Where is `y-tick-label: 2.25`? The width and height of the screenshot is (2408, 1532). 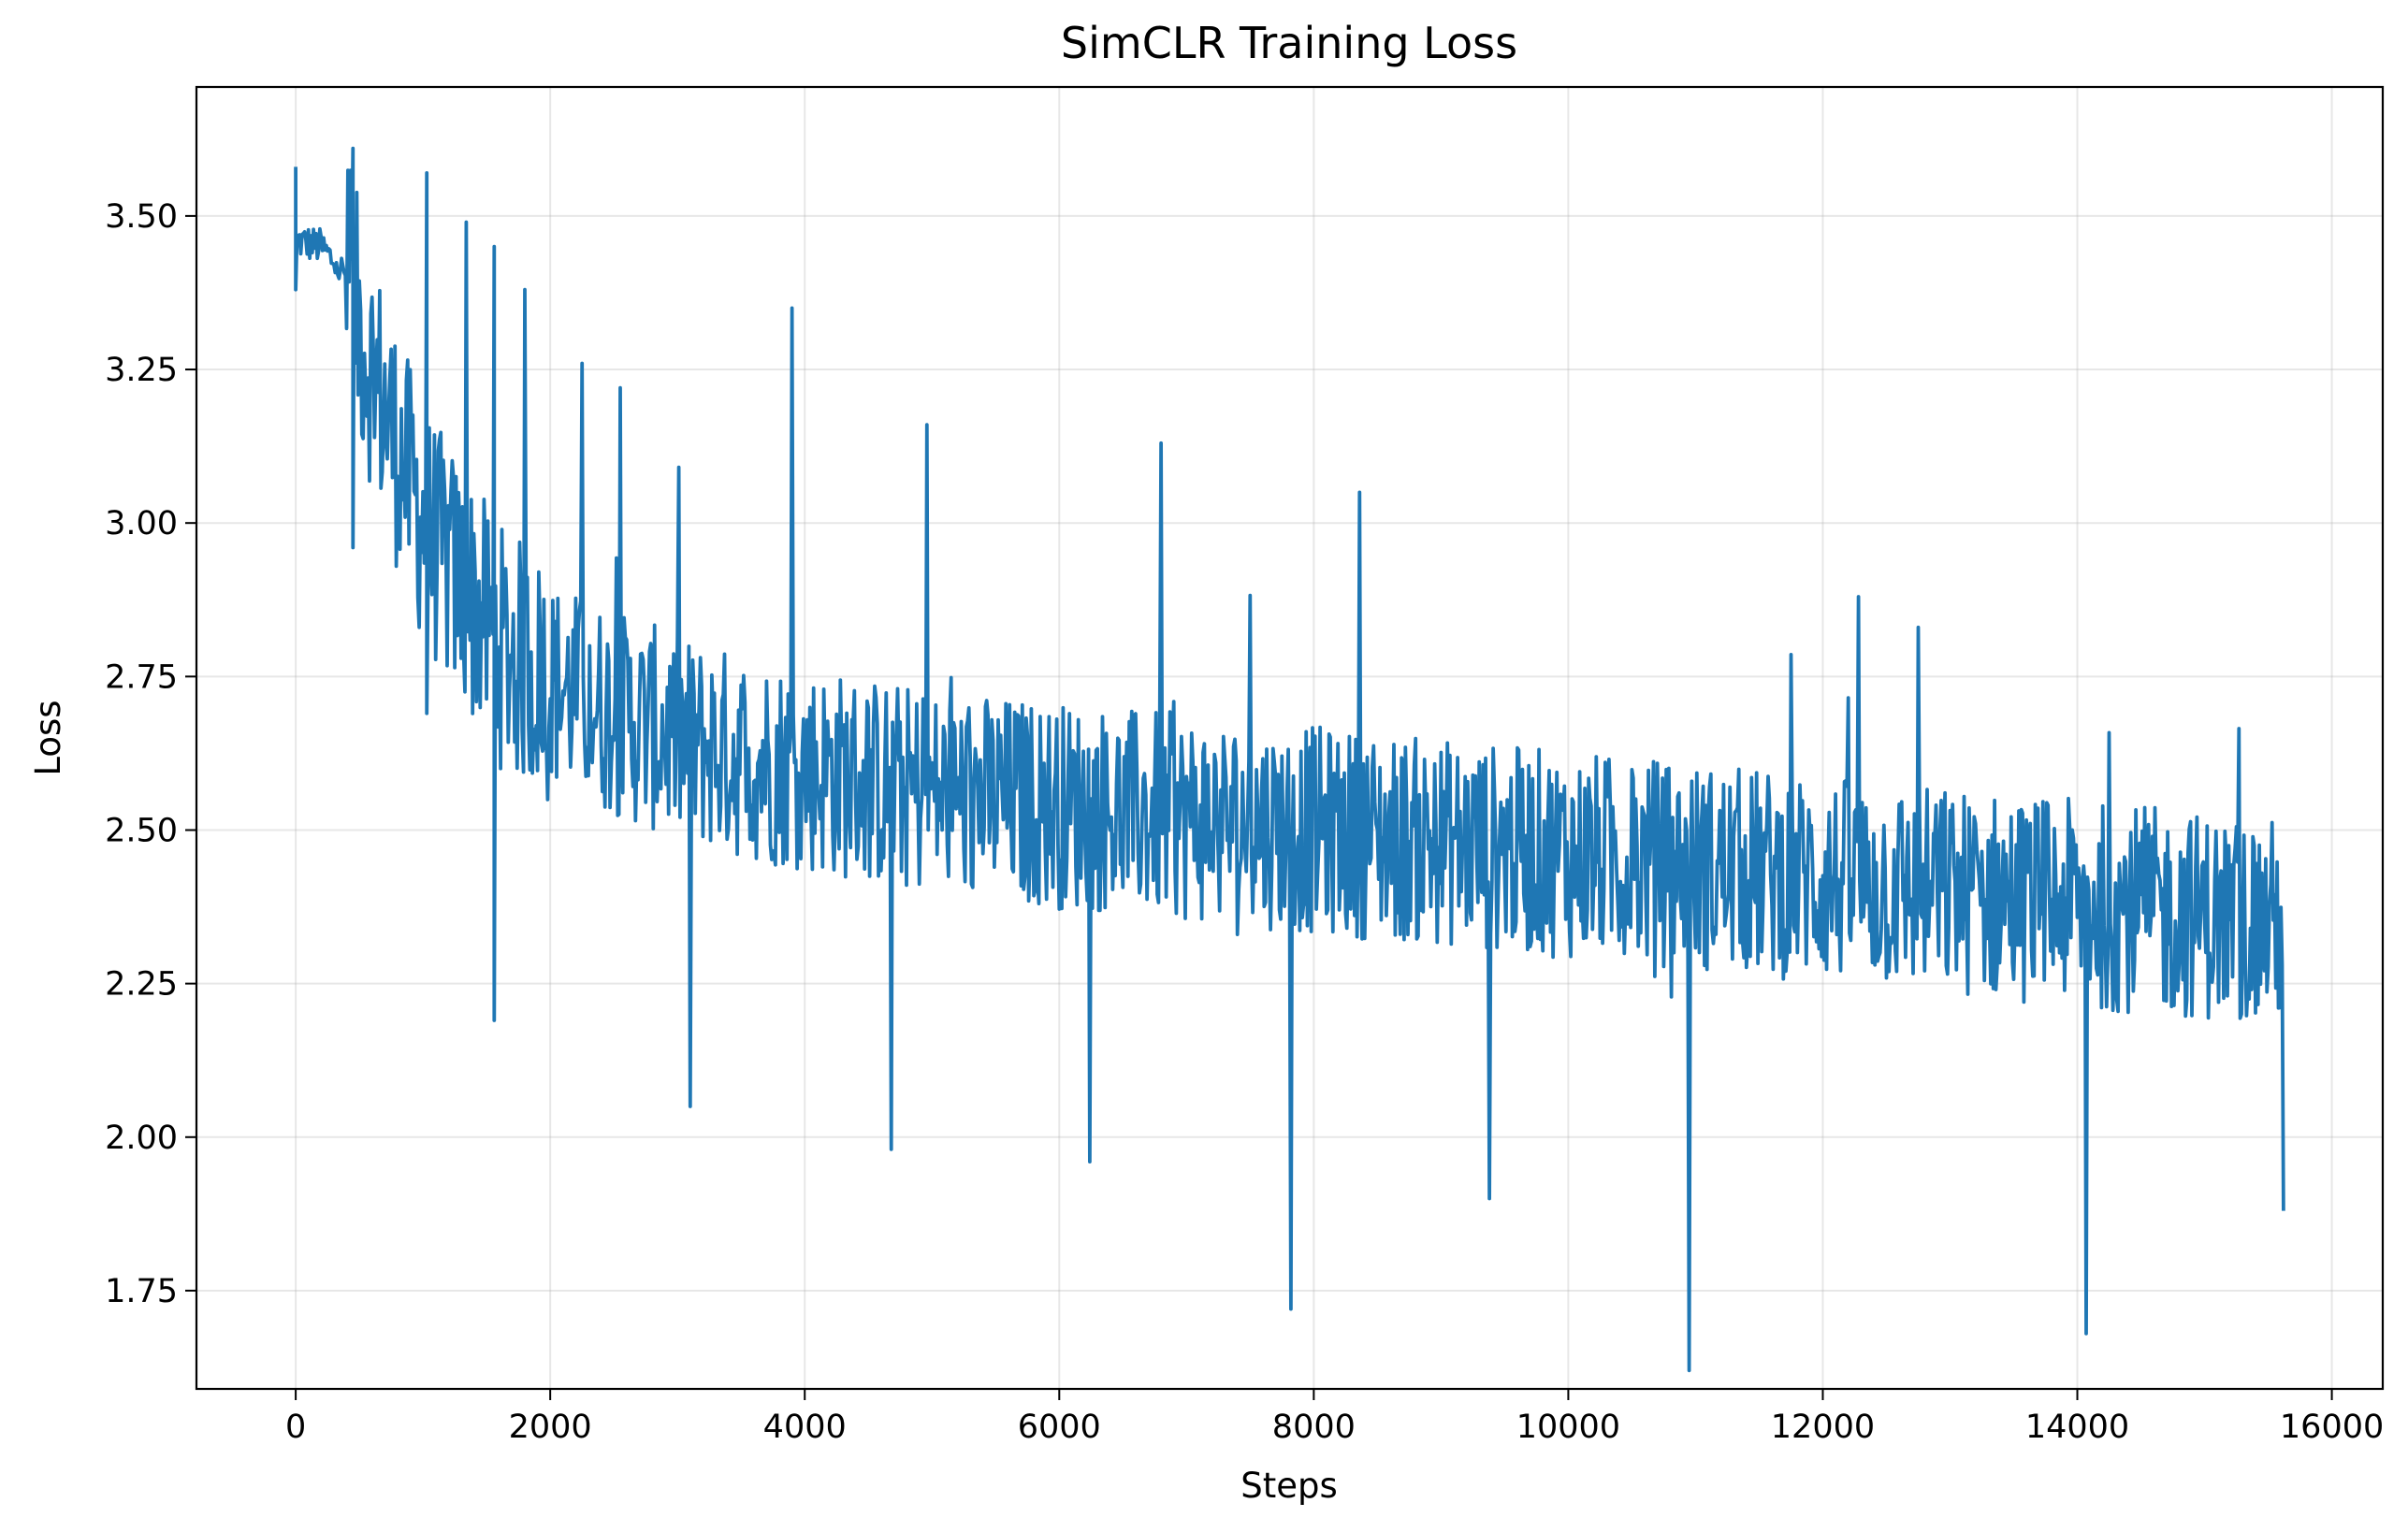
y-tick-label: 2.25 is located at coordinates (141, 985).